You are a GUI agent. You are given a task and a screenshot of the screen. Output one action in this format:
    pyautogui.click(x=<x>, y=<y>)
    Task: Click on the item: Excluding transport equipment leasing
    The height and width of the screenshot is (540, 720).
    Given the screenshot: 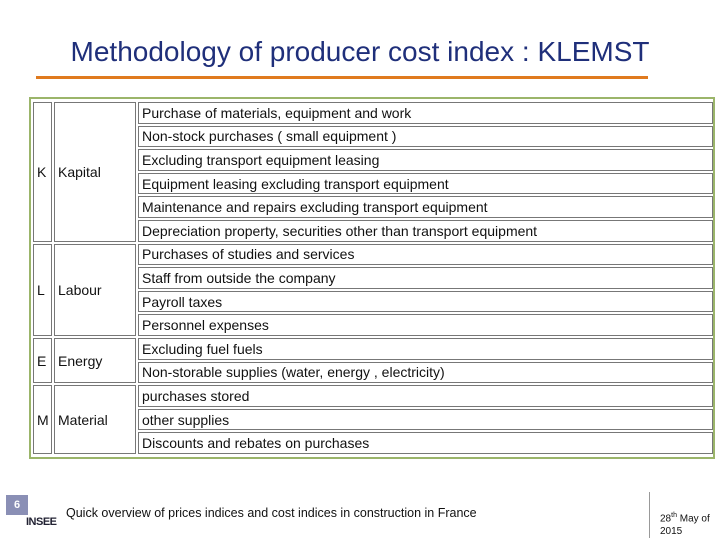 What is the action you would take?
    pyautogui.click(x=425, y=160)
    